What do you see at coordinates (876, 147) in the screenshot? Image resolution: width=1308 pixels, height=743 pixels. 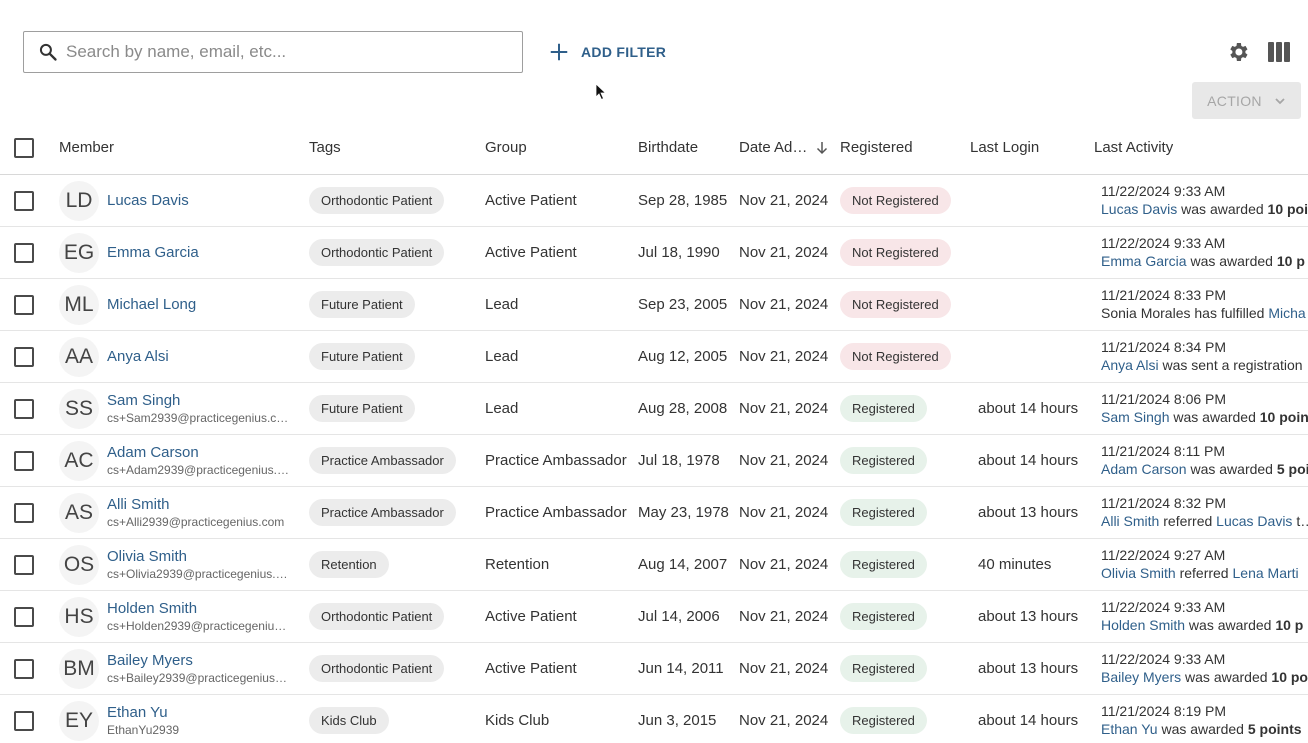 I see `header-registered: Registered` at bounding box center [876, 147].